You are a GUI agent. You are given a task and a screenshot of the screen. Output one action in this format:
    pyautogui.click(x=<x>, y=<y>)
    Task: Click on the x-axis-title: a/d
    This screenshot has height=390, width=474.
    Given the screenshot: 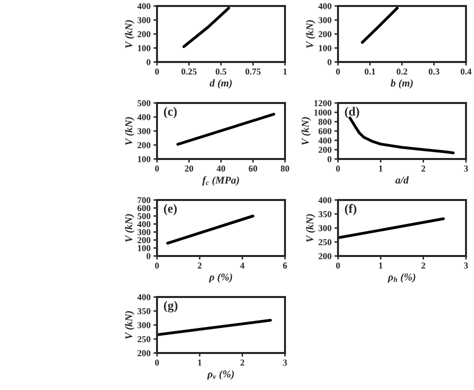 What is the action you would take?
    pyautogui.click(x=402, y=180)
    